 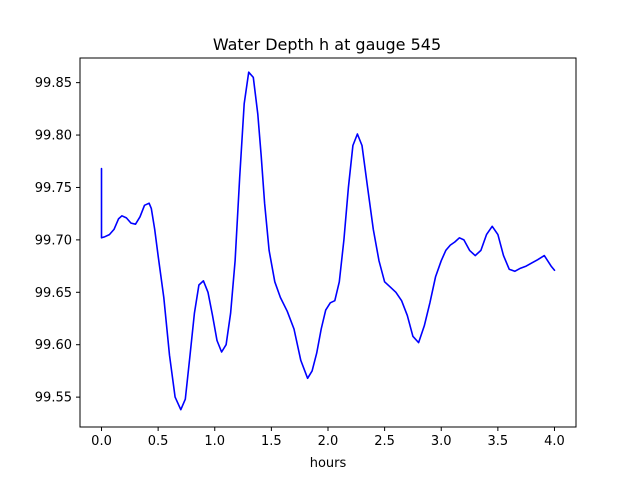 I want to click on y-tick-label: 99.75, so click(x=53, y=188).